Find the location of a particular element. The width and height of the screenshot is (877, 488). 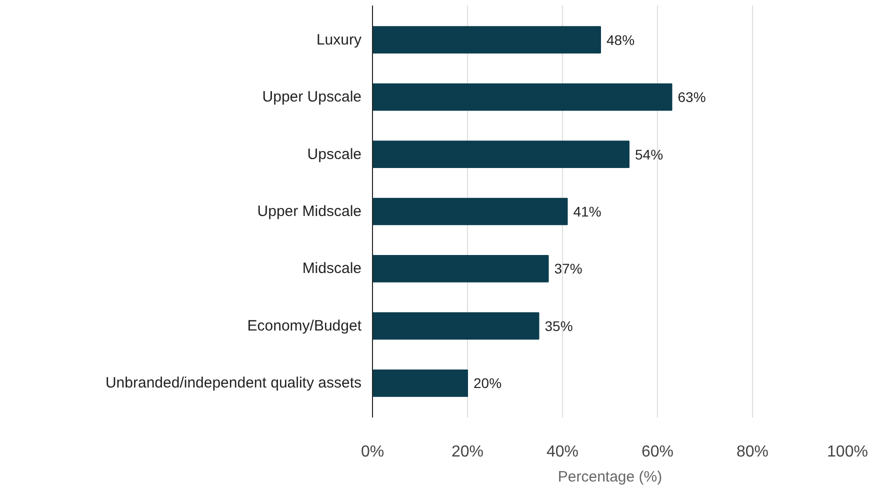

y-tick-label: Upscale is located at coordinates (334, 154).